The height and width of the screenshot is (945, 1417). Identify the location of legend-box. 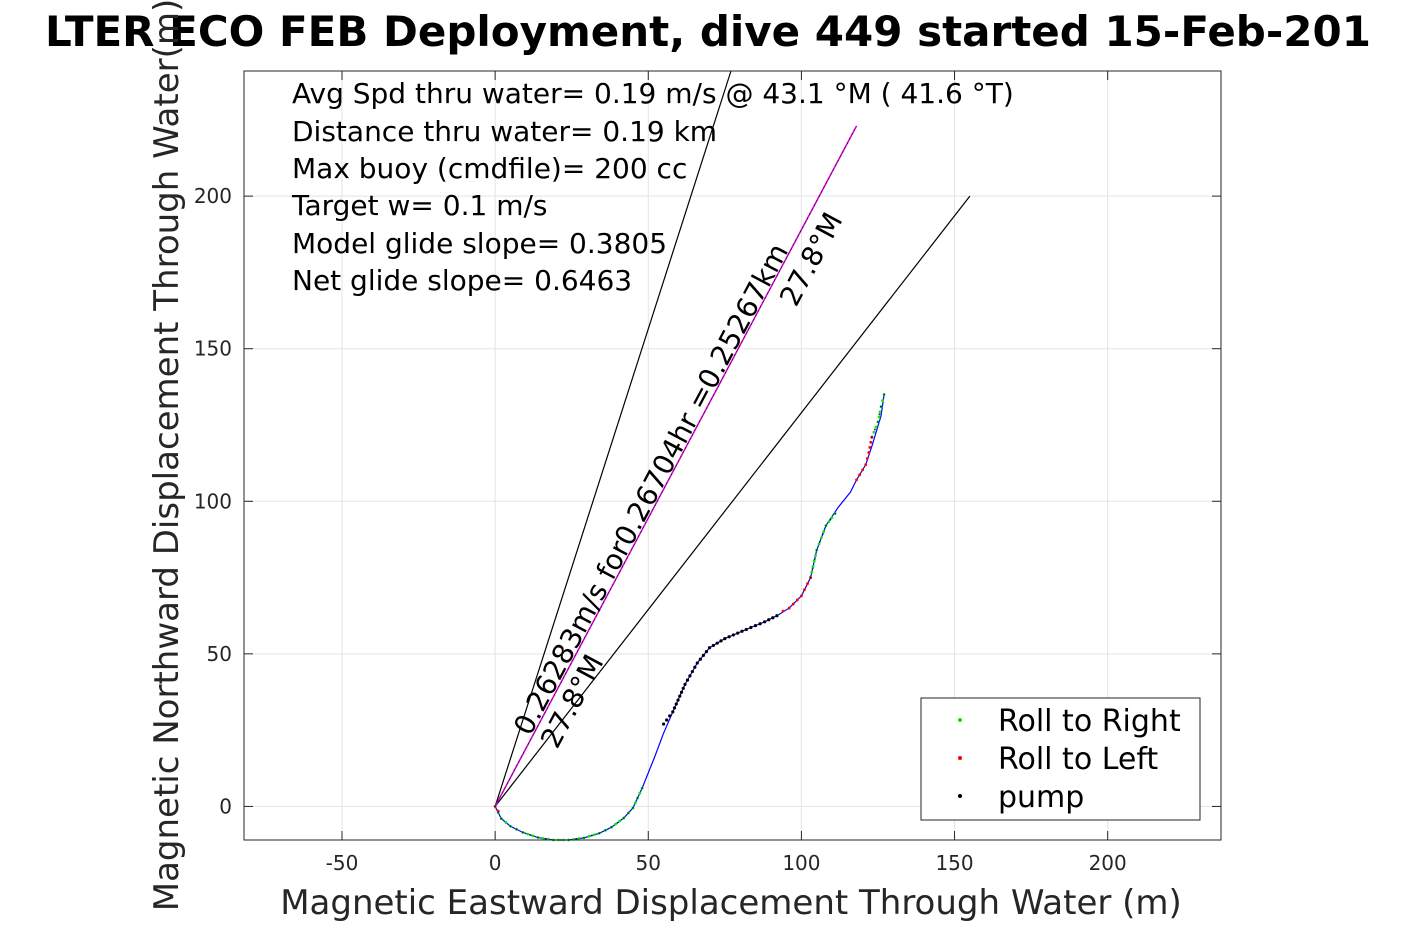
(1060, 759).